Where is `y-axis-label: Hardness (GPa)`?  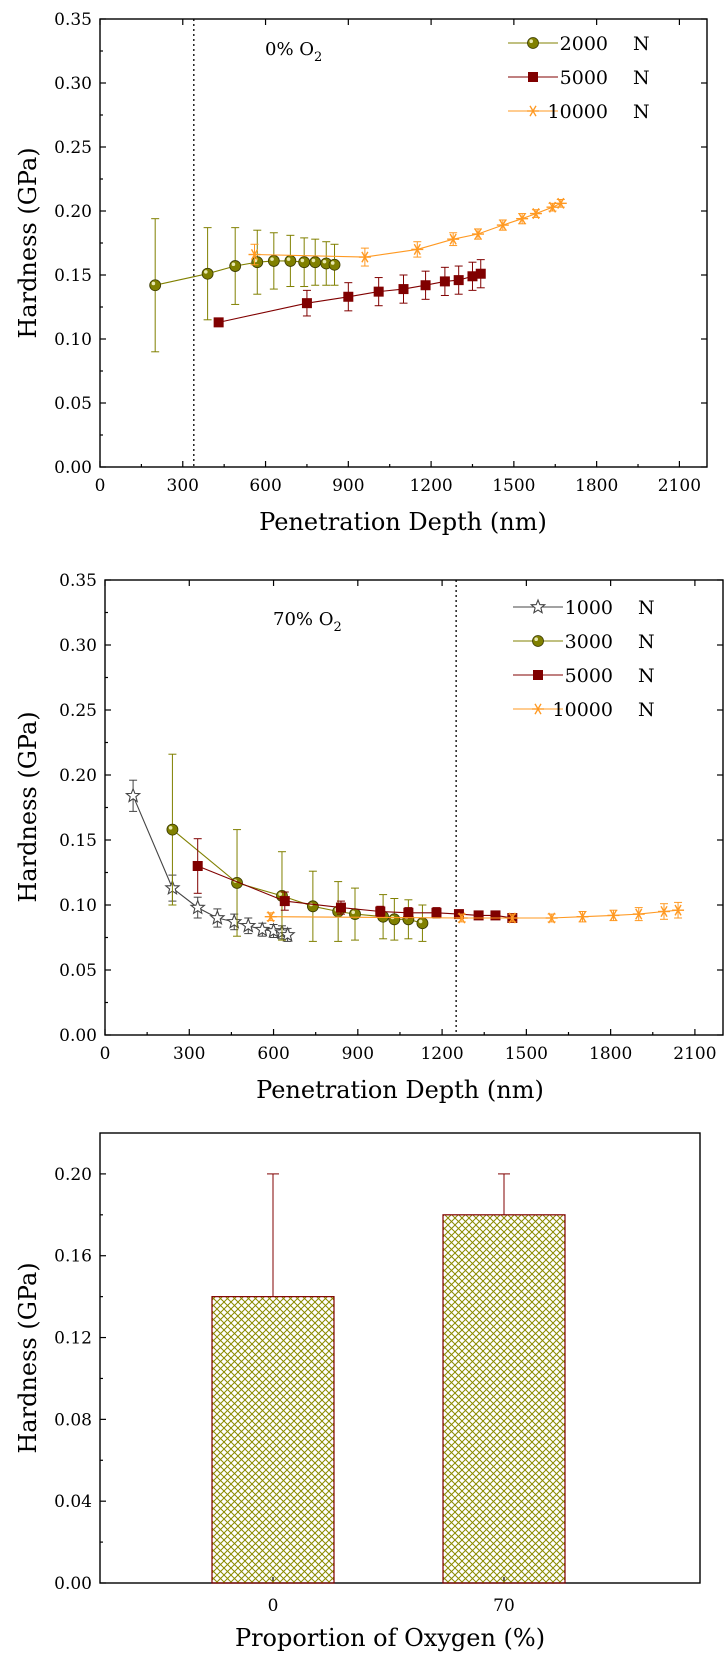 y-axis-label: Hardness (GPa) is located at coordinates (28, 1357).